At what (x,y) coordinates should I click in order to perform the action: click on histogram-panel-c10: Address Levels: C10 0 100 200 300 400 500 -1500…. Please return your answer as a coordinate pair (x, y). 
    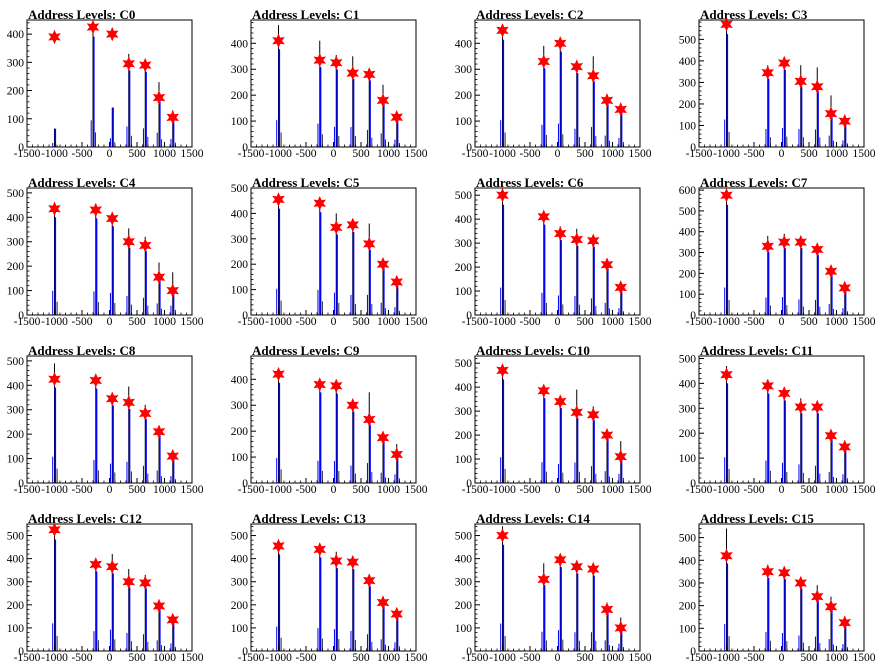
    Looking at the image, I should click on (560, 420).